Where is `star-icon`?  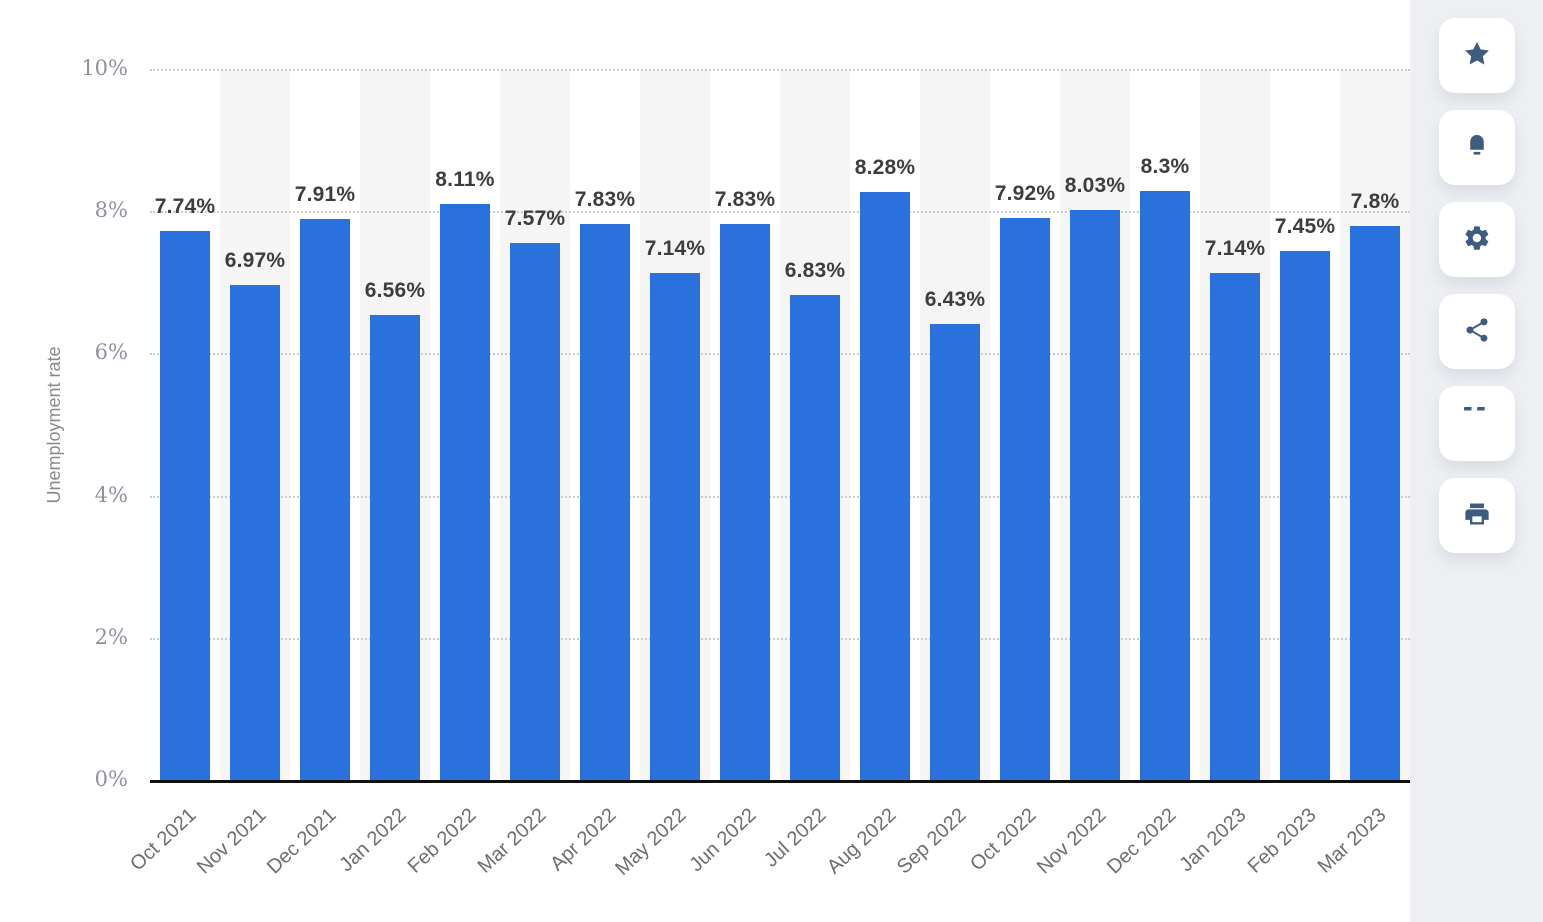
star-icon is located at coordinates (1477, 55).